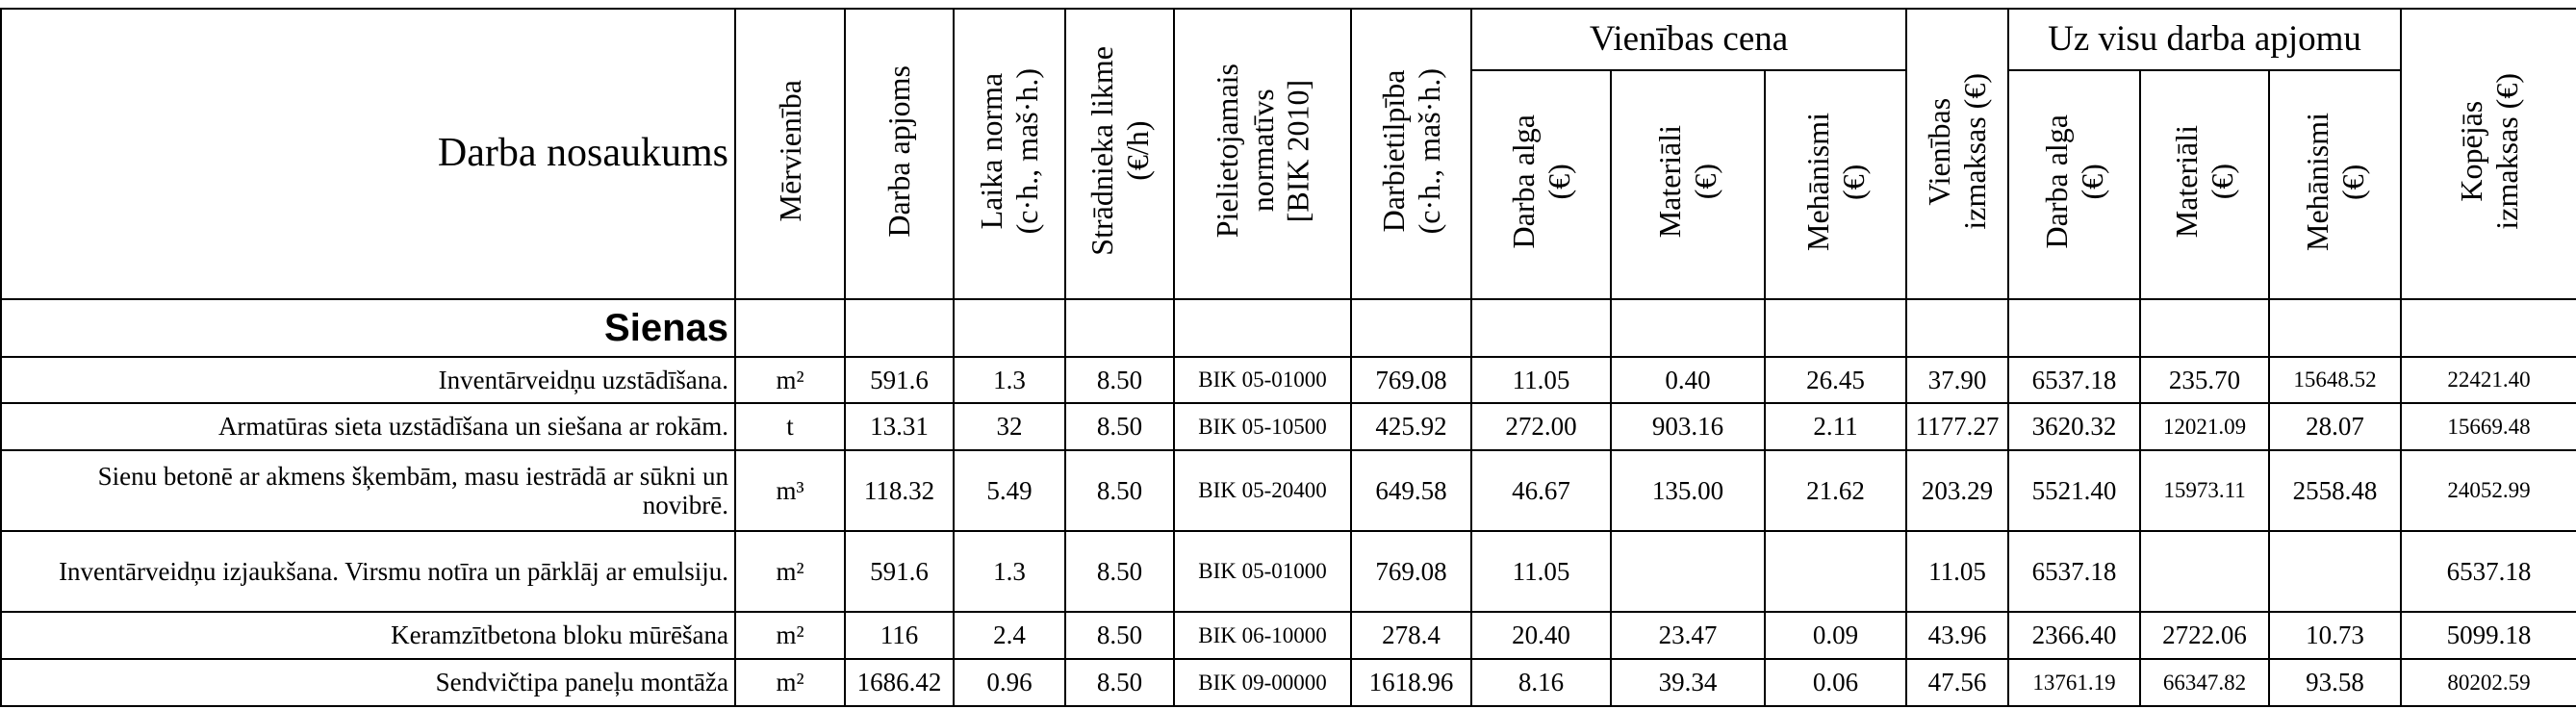 This screenshot has width=2576, height=709. Describe the element at coordinates (1957, 151) in the screenshot. I see `vertical-text: Vienības izmaksas (€)` at that location.